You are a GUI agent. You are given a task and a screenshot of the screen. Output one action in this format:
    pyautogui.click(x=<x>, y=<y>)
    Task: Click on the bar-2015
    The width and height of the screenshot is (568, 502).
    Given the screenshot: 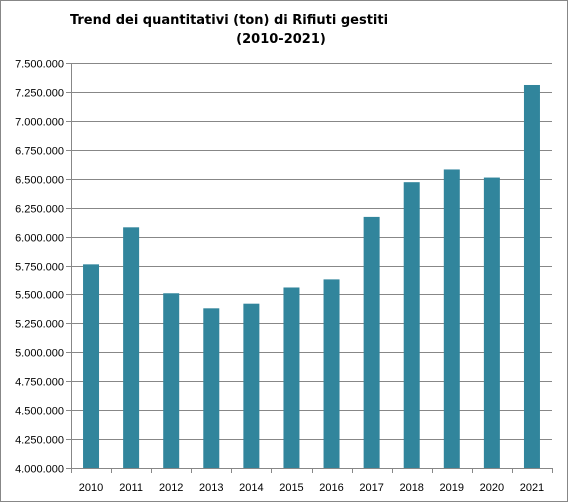 What is the action you would take?
    pyautogui.click(x=291, y=377)
    